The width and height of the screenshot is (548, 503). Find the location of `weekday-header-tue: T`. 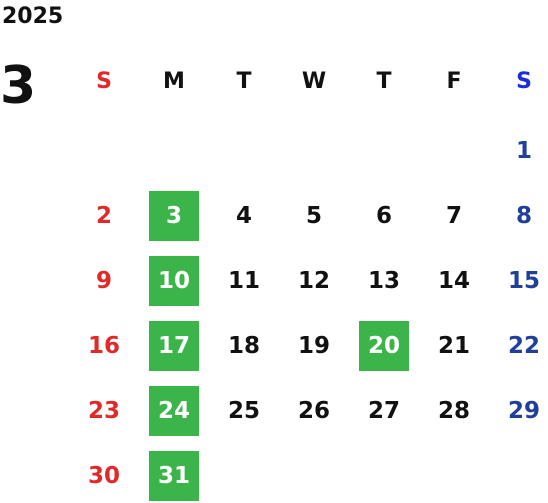

weekday-header-tue: T is located at coordinates (244, 81).